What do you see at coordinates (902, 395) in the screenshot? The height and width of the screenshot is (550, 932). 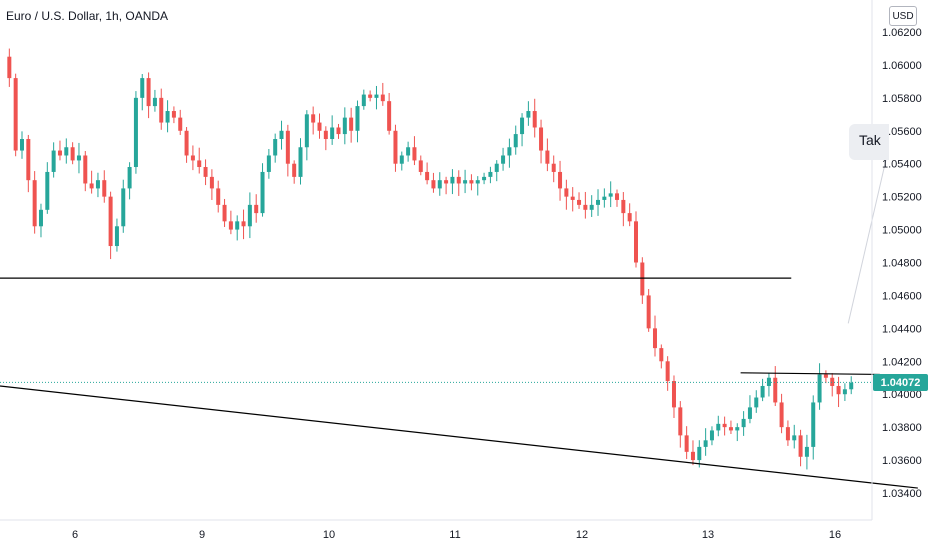 I see `price-tick-label: 1.04000` at bounding box center [902, 395].